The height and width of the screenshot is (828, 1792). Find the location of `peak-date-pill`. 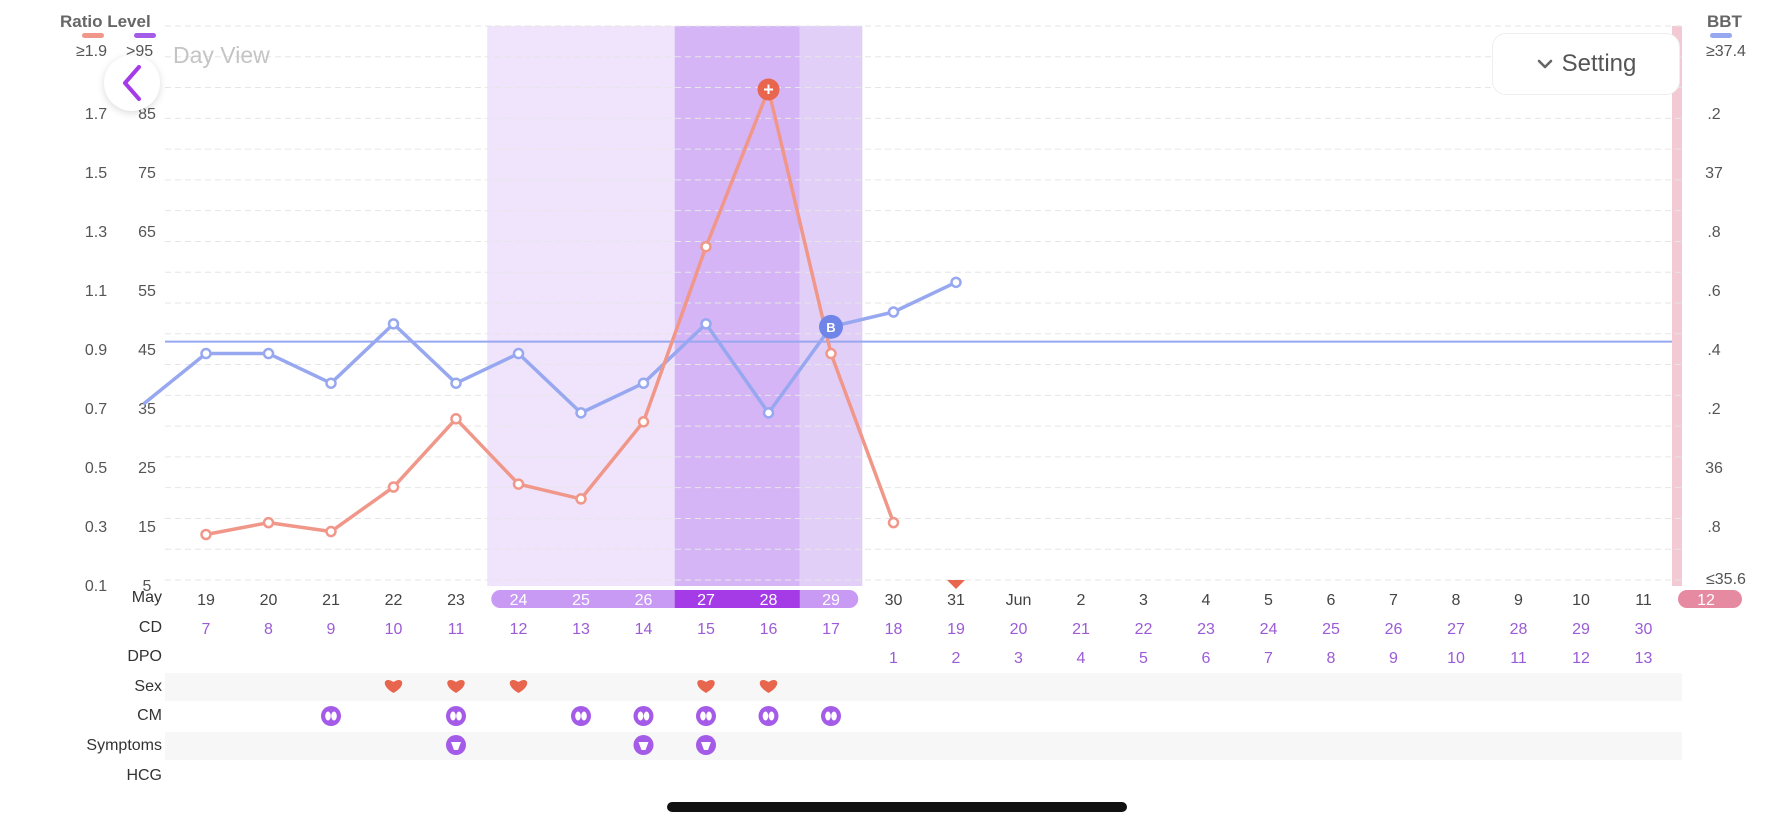

peak-date-pill is located at coordinates (737, 599).